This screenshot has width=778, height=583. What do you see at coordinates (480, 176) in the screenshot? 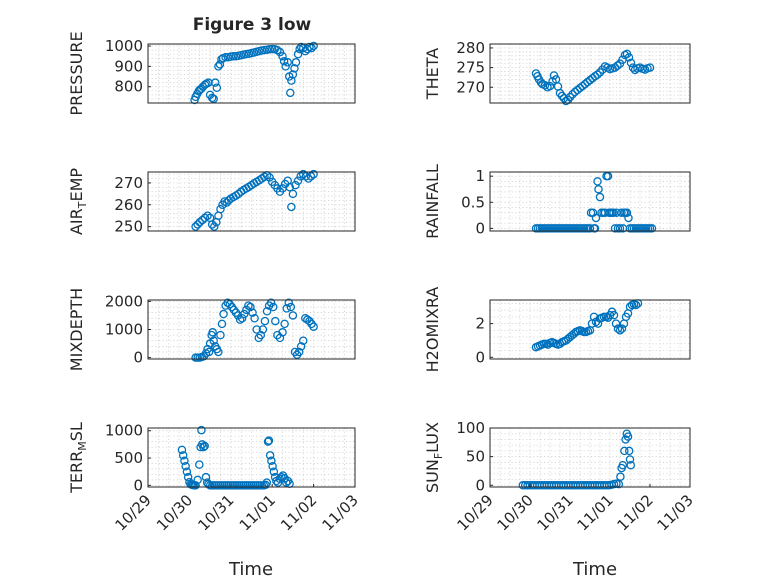
I see `y-tick-label: 1` at bounding box center [480, 176].